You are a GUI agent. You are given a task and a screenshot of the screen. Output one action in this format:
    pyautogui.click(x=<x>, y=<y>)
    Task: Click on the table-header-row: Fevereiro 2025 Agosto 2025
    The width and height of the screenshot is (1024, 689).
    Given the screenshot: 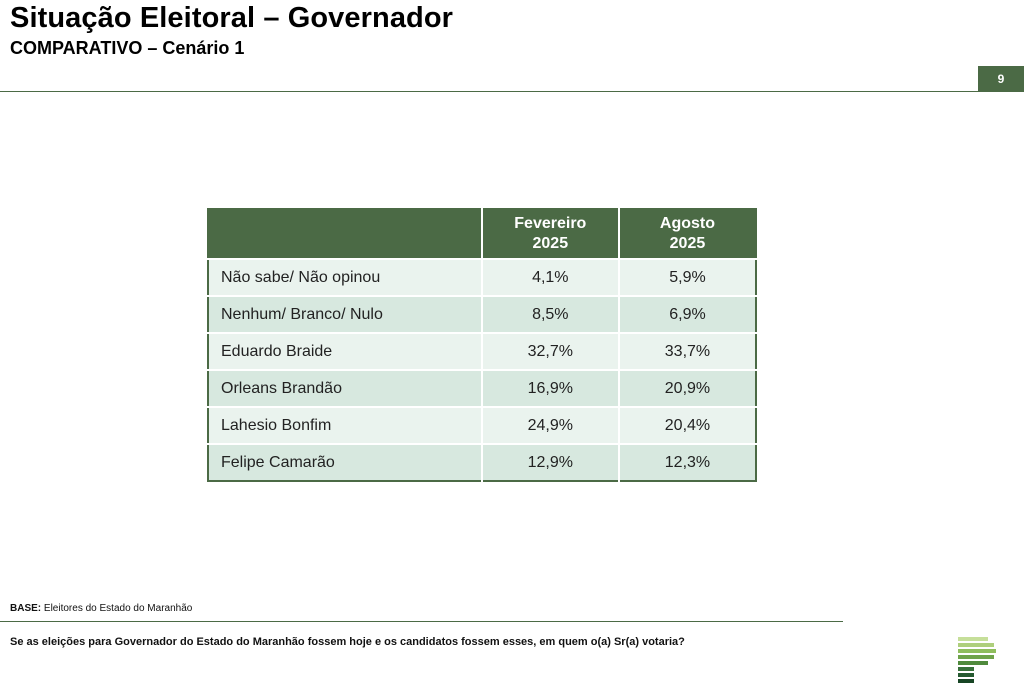 What is the action you would take?
    pyautogui.click(x=482, y=234)
    